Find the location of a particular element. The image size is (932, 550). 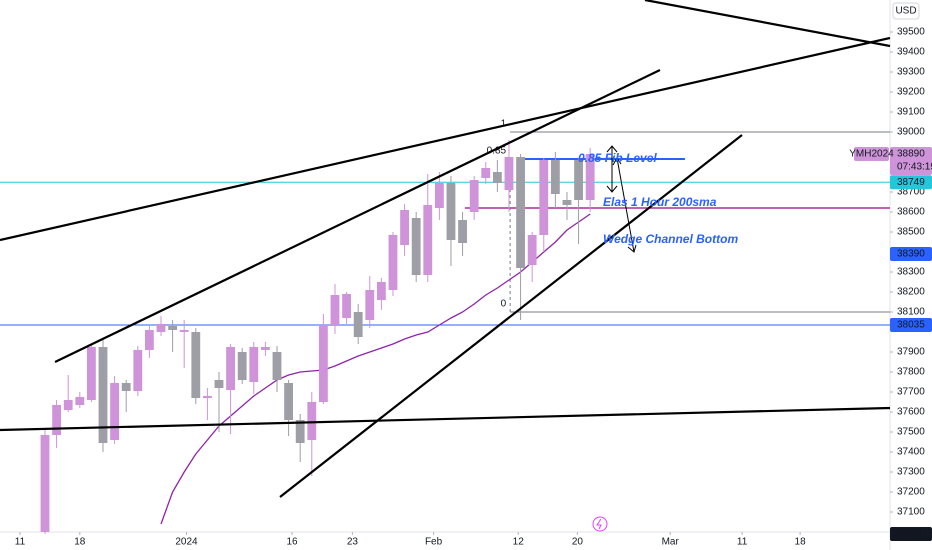

x-tick-label: 23 is located at coordinates (353, 542).